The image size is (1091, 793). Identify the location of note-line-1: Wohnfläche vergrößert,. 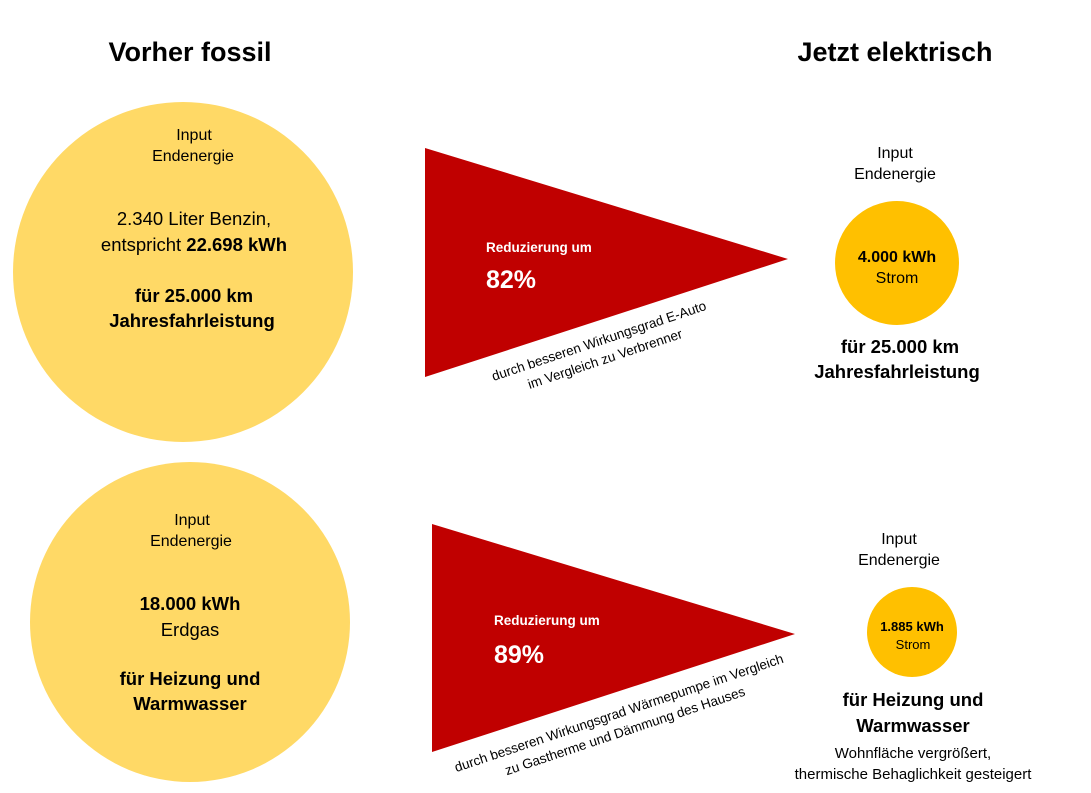
(913, 753).